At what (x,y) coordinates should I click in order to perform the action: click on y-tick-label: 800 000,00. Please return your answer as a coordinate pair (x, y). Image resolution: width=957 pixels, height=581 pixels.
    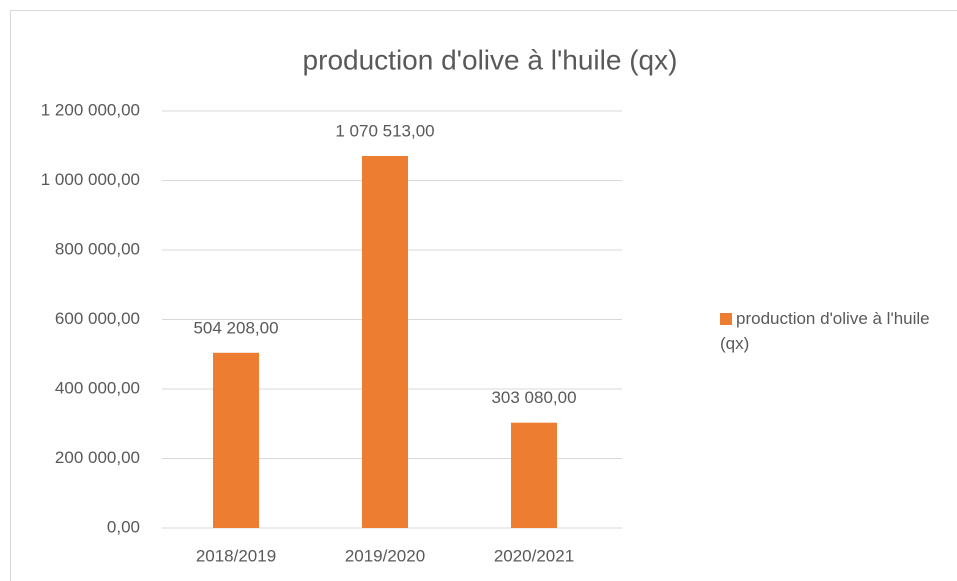
    Looking at the image, I should click on (97, 248).